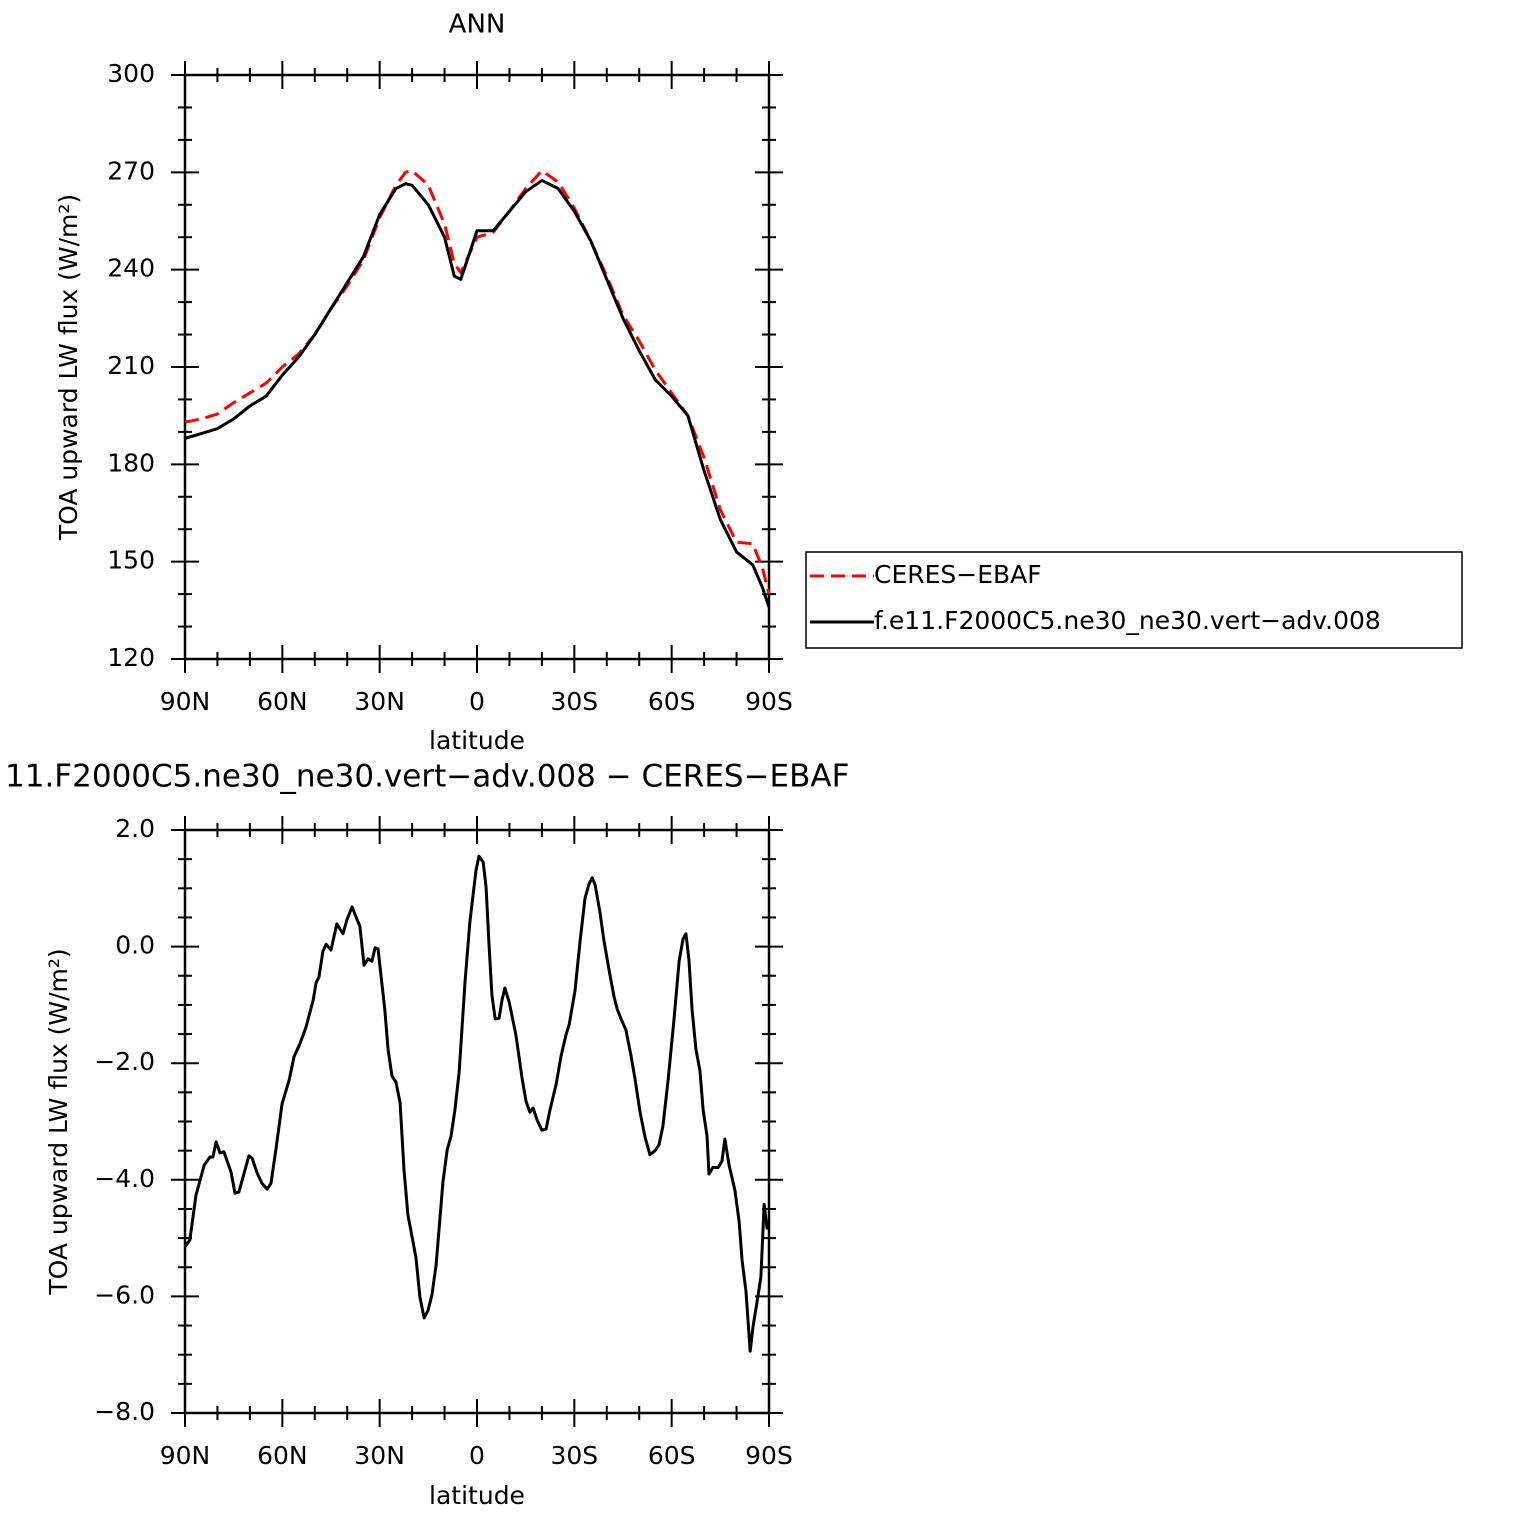 This screenshot has height=1519, width=1519. I want to click on y-tick-label: 270, so click(131, 170).